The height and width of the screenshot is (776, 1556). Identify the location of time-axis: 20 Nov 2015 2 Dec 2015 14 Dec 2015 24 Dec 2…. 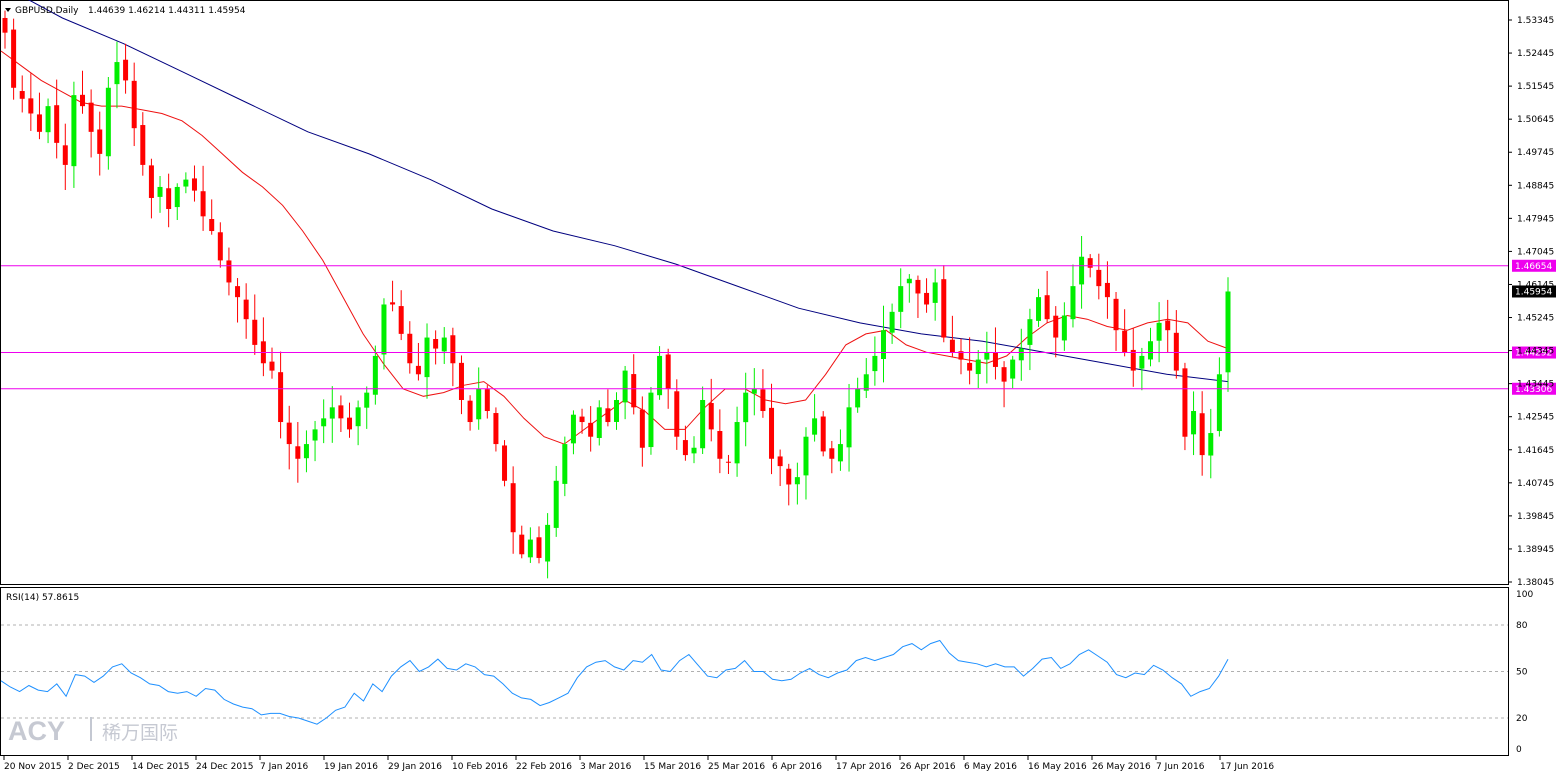
(638, 763).